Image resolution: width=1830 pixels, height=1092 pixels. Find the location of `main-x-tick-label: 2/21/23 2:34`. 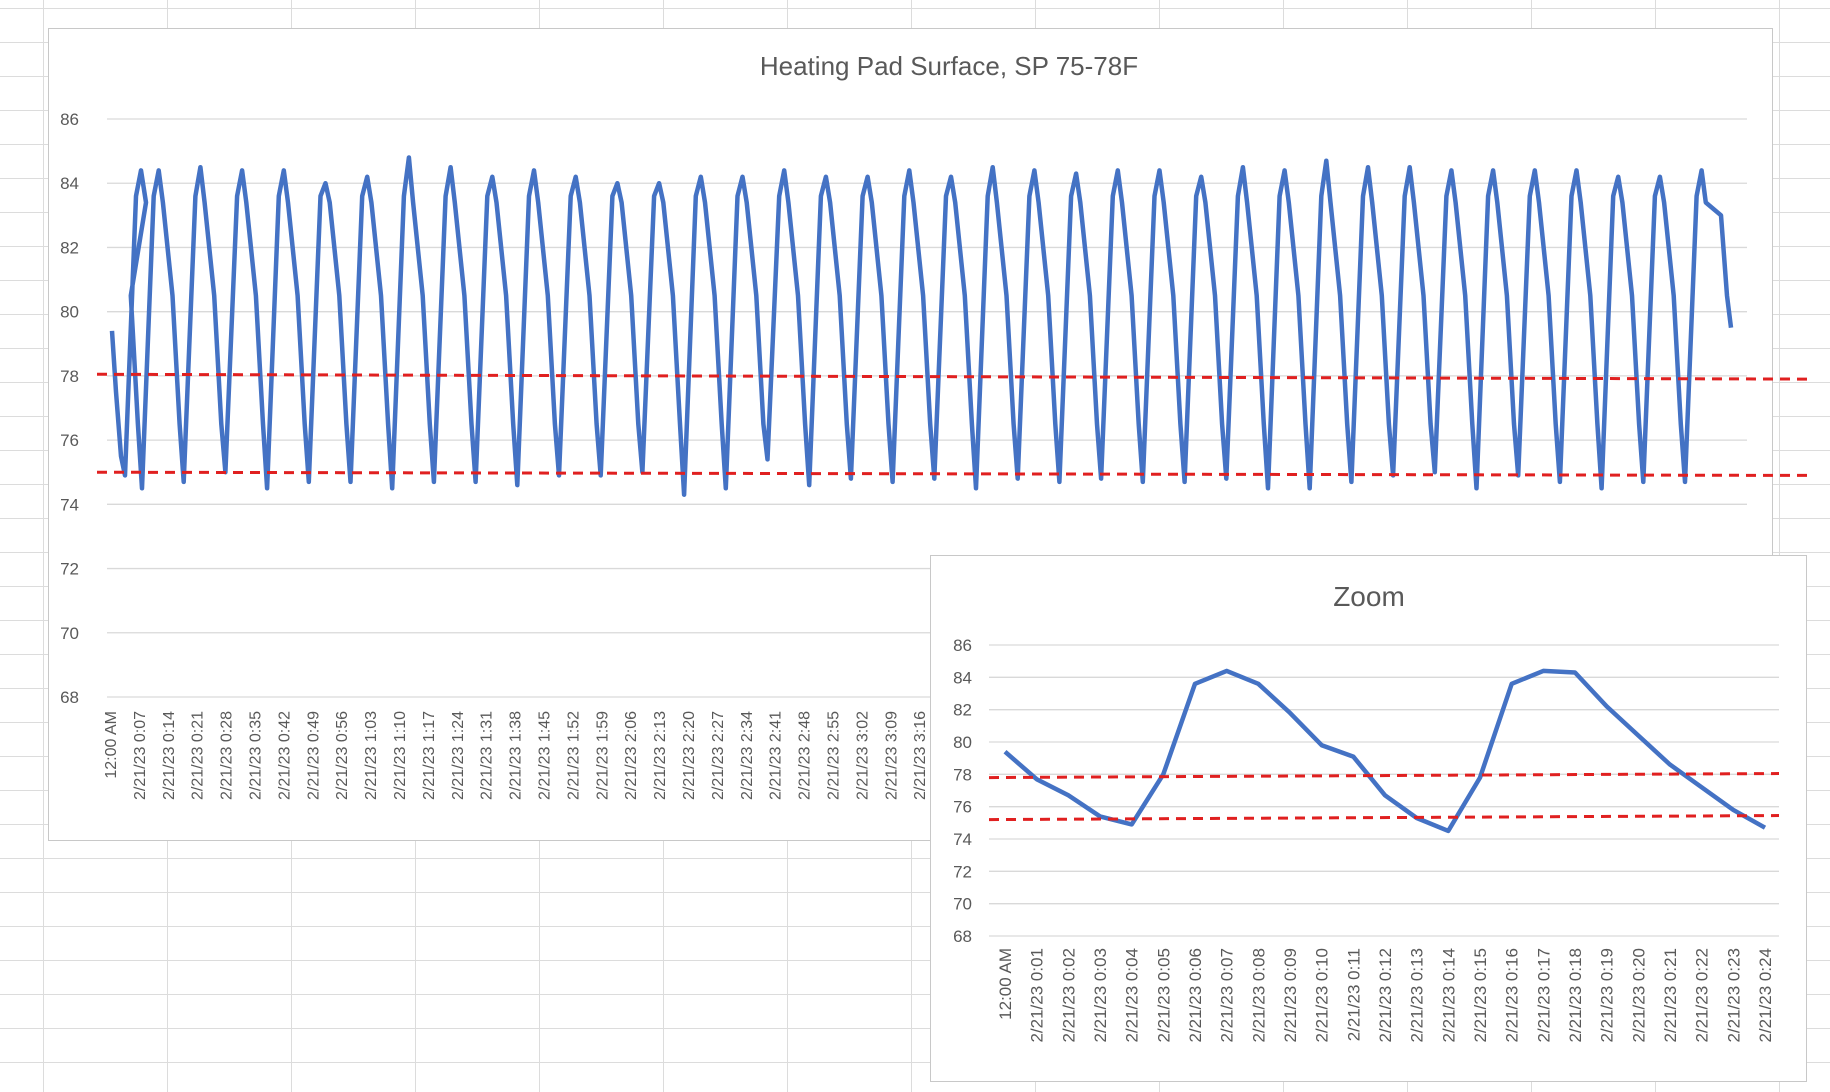

main-x-tick-label: 2/21/23 2:34 is located at coordinates (747, 755).